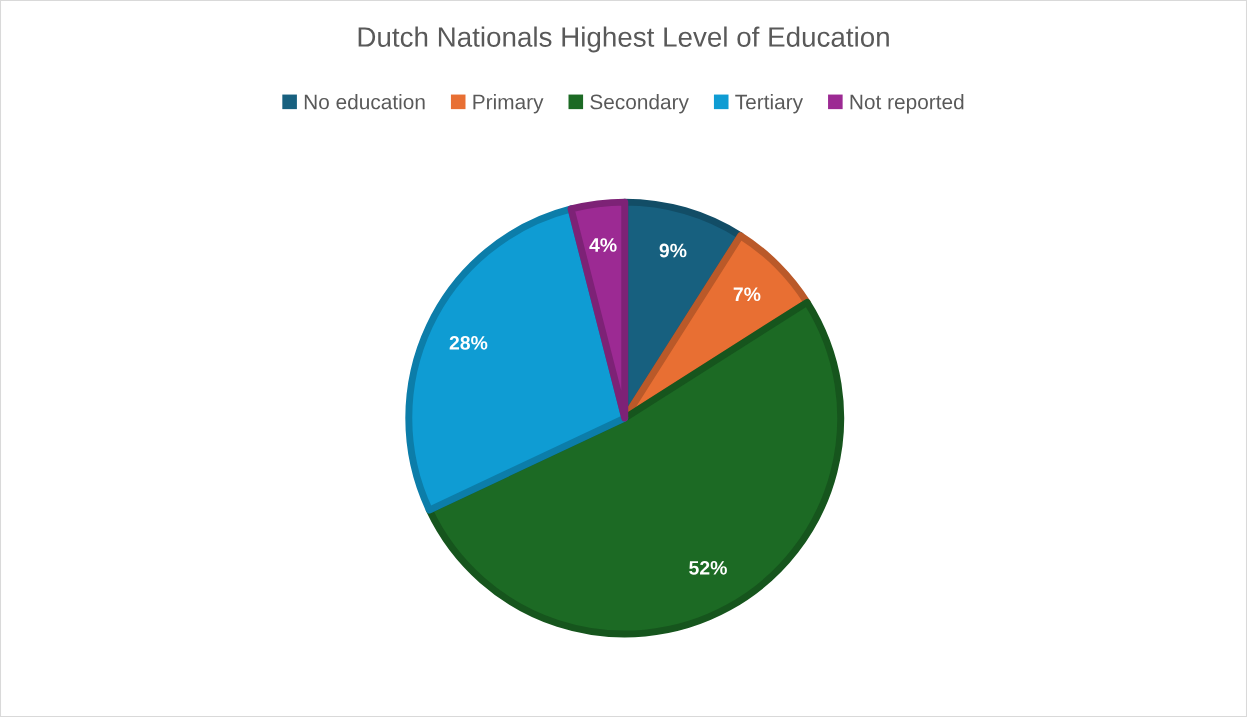  Describe the element at coordinates (603, 245) in the screenshot. I see `data-label: 4%` at that location.